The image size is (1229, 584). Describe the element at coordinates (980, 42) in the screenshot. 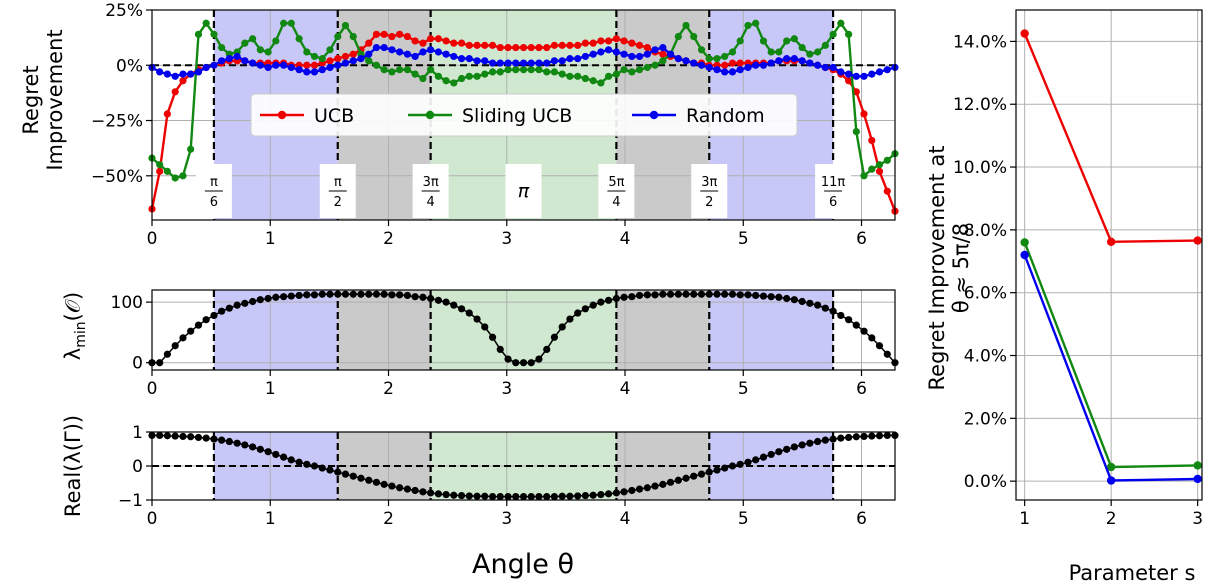

I see `y-tick-label: 14.0%` at that location.